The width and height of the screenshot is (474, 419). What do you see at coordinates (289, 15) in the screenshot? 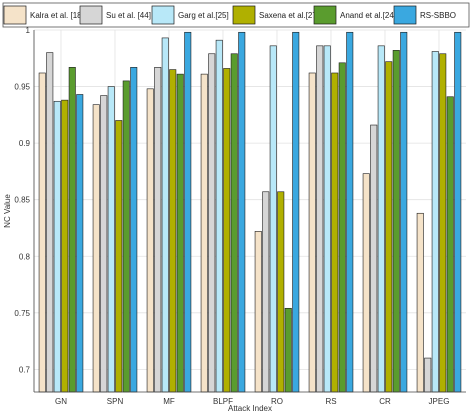
I see `legend-label: Saxena et al.[27]` at bounding box center [289, 15].